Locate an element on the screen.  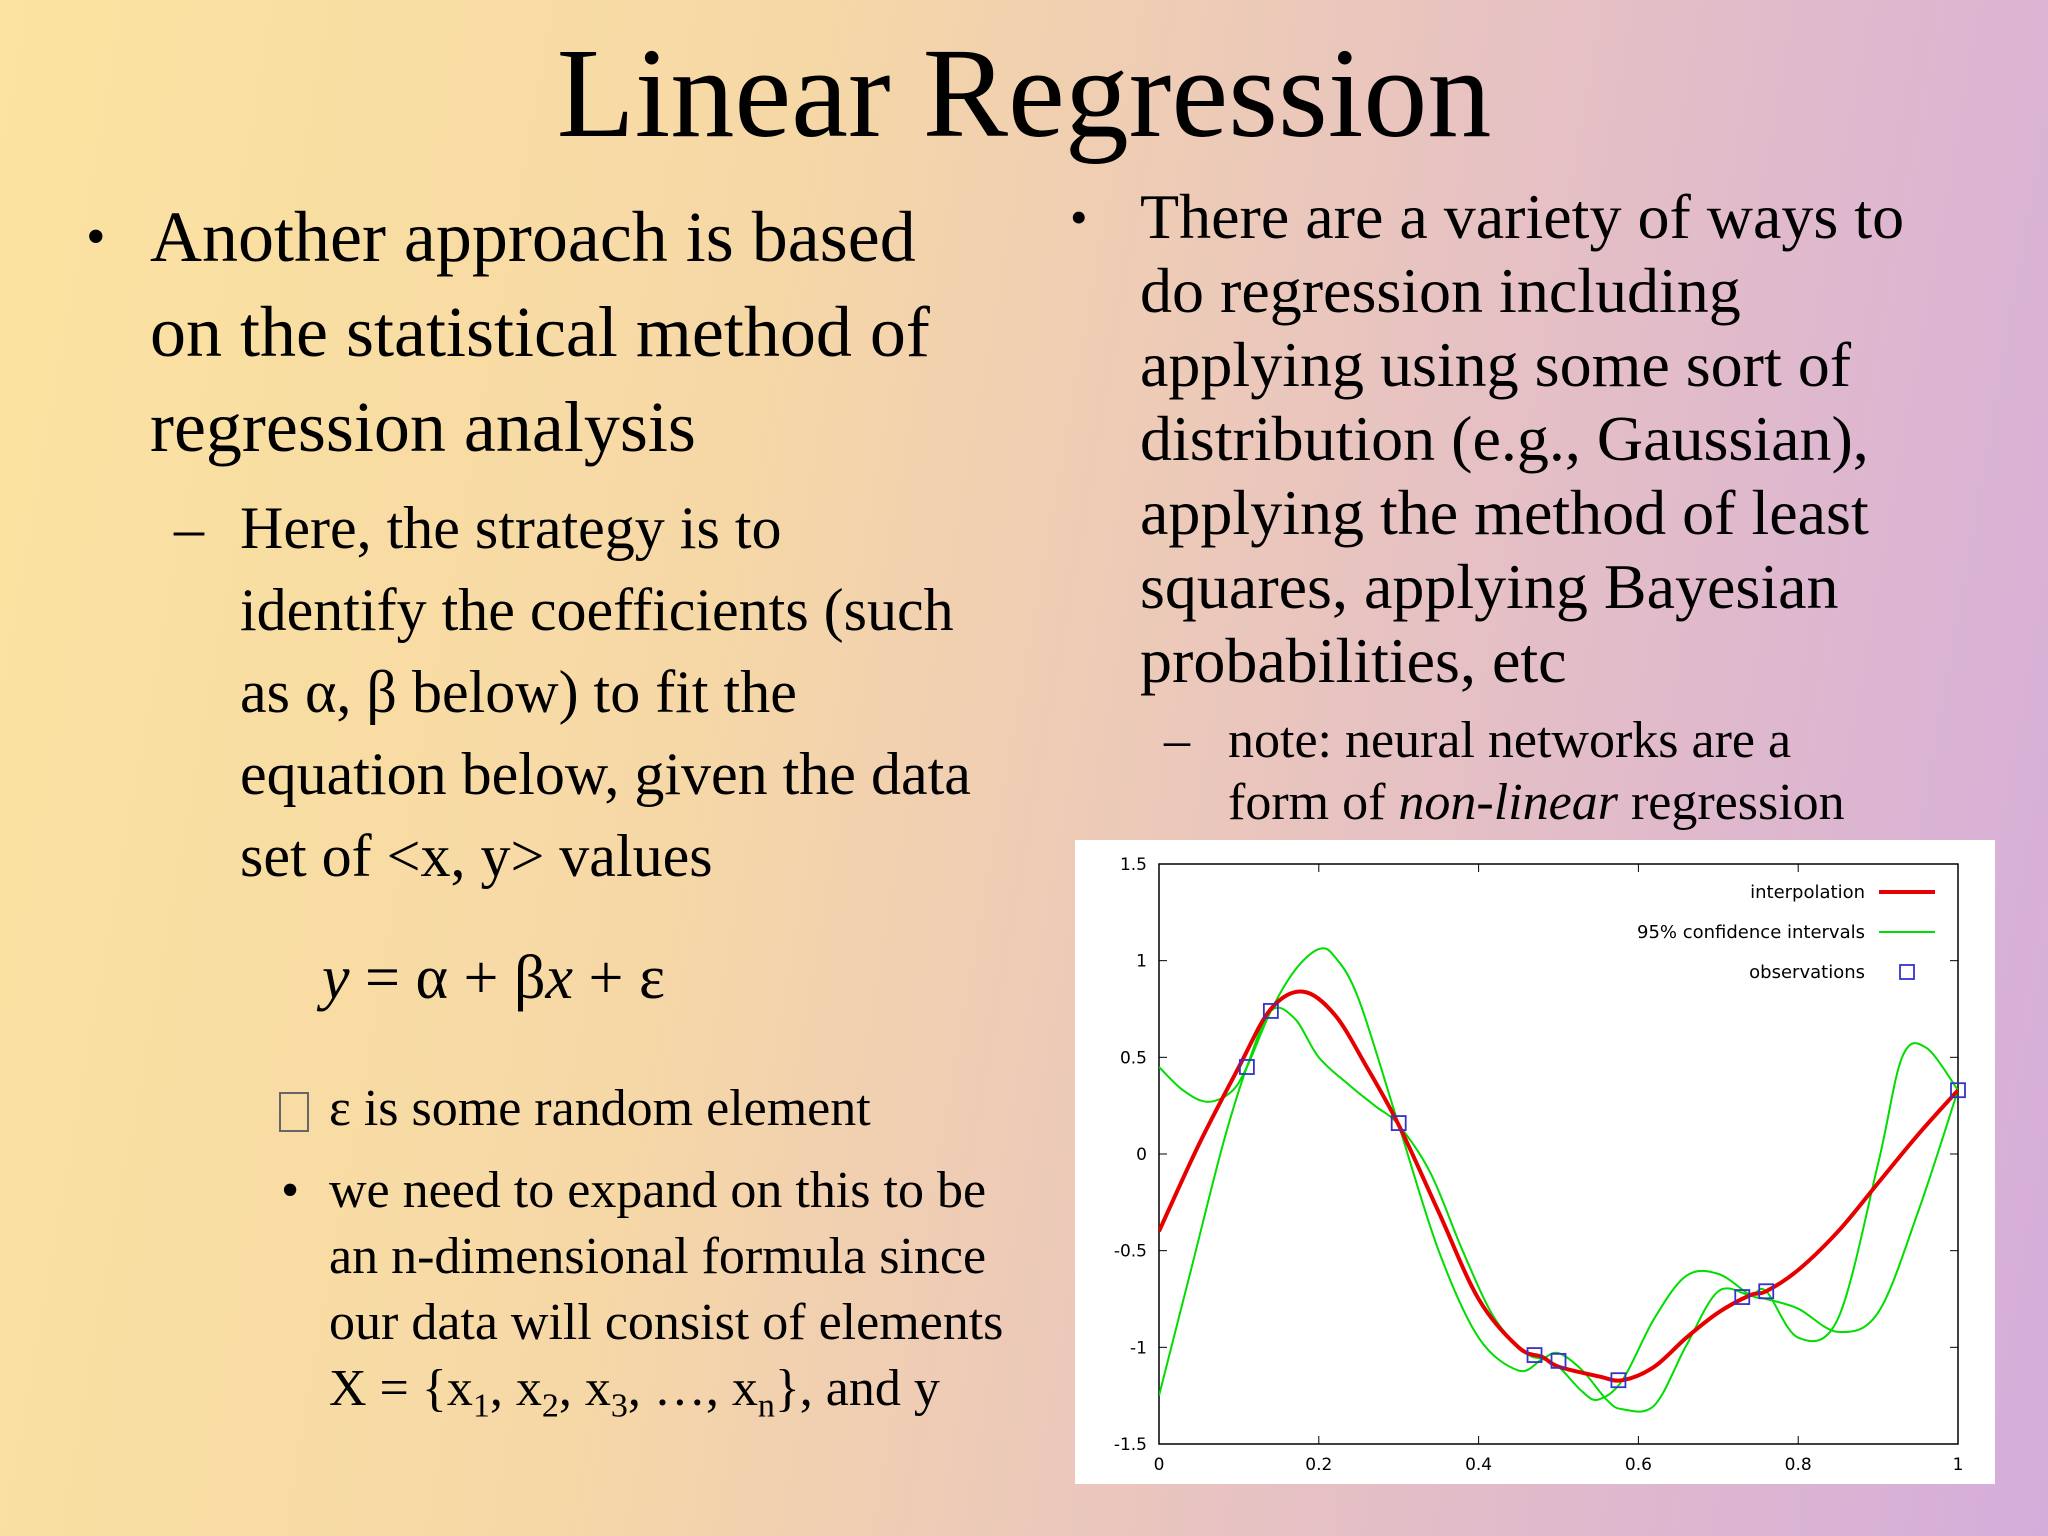
y-tick-label: 0.5 is located at coordinates (1133, 1058).